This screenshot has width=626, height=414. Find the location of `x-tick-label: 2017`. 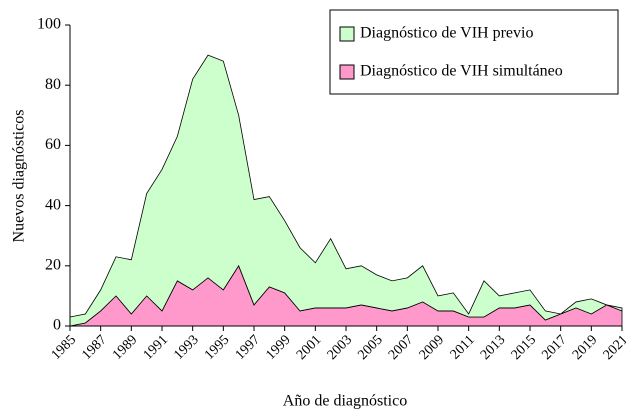

x-tick-label: 2017 is located at coordinates (554, 347).